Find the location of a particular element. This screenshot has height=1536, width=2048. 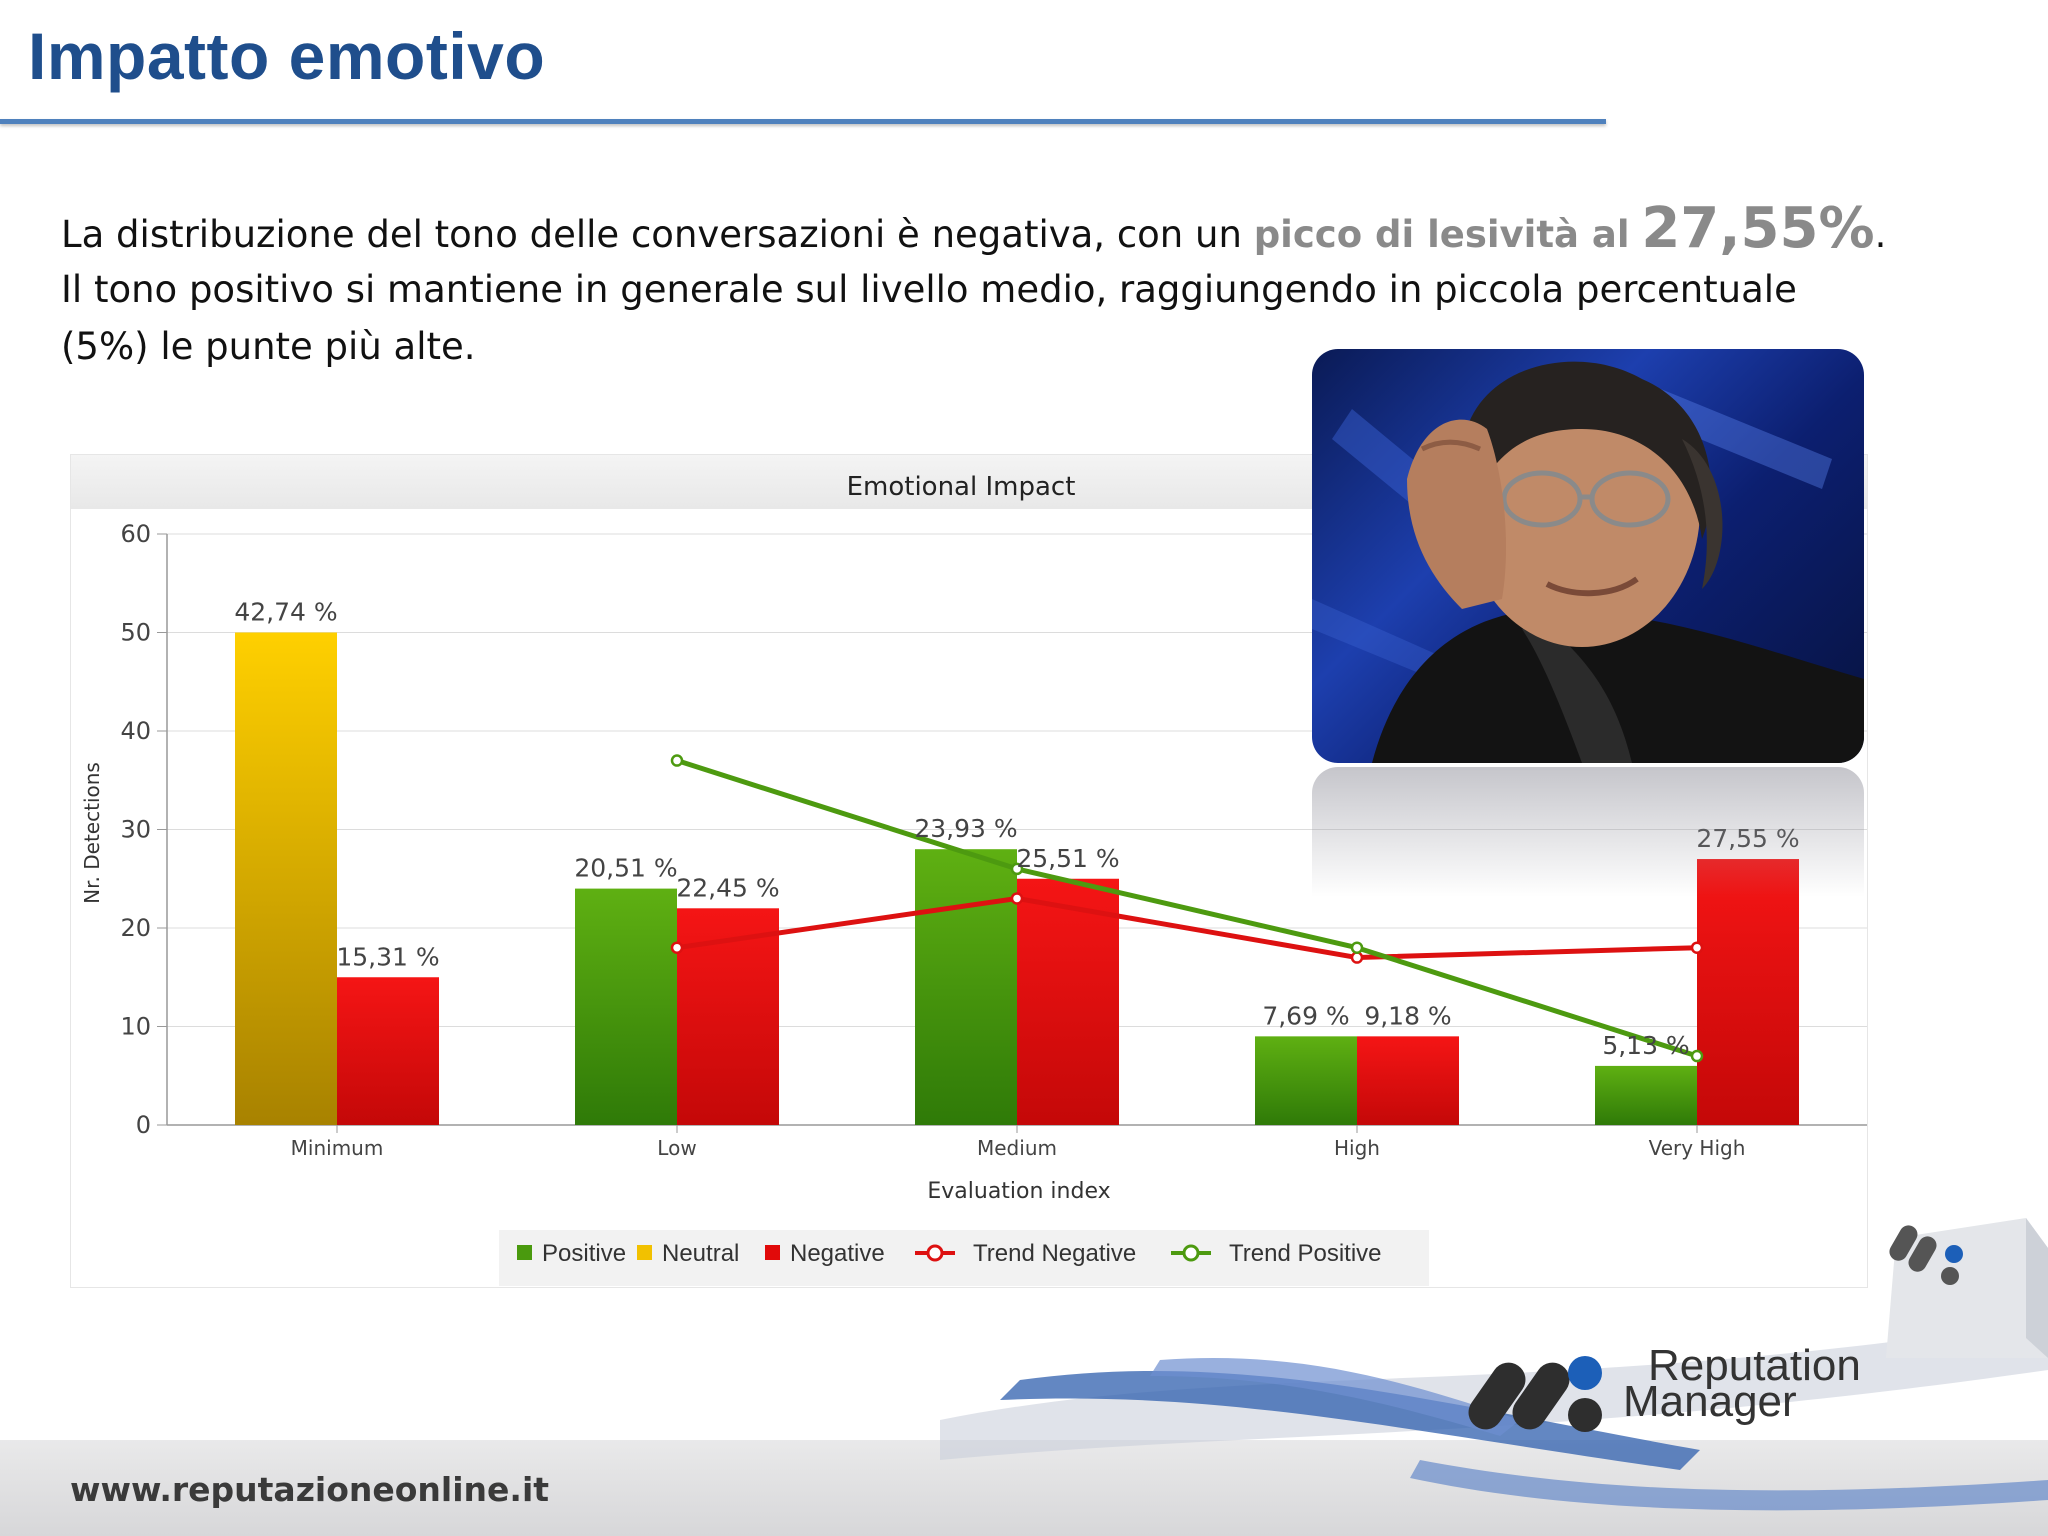

x-tick-label: High is located at coordinates (1357, 1148).